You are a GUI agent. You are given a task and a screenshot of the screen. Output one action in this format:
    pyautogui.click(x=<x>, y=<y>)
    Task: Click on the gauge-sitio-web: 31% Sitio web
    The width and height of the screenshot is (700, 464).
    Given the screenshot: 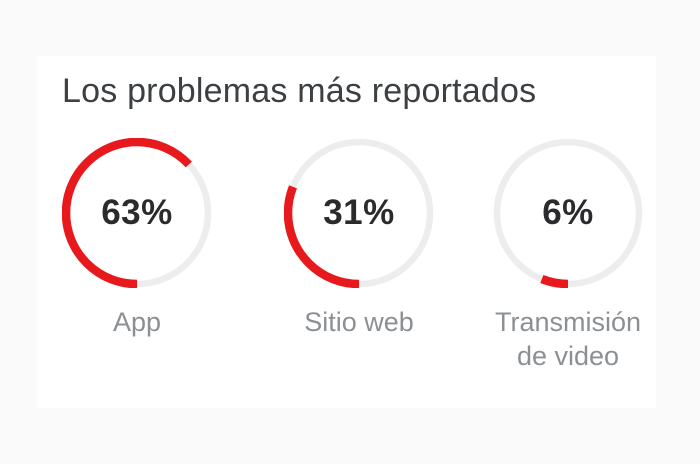 What is the action you would take?
    pyautogui.click(x=359, y=239)
    